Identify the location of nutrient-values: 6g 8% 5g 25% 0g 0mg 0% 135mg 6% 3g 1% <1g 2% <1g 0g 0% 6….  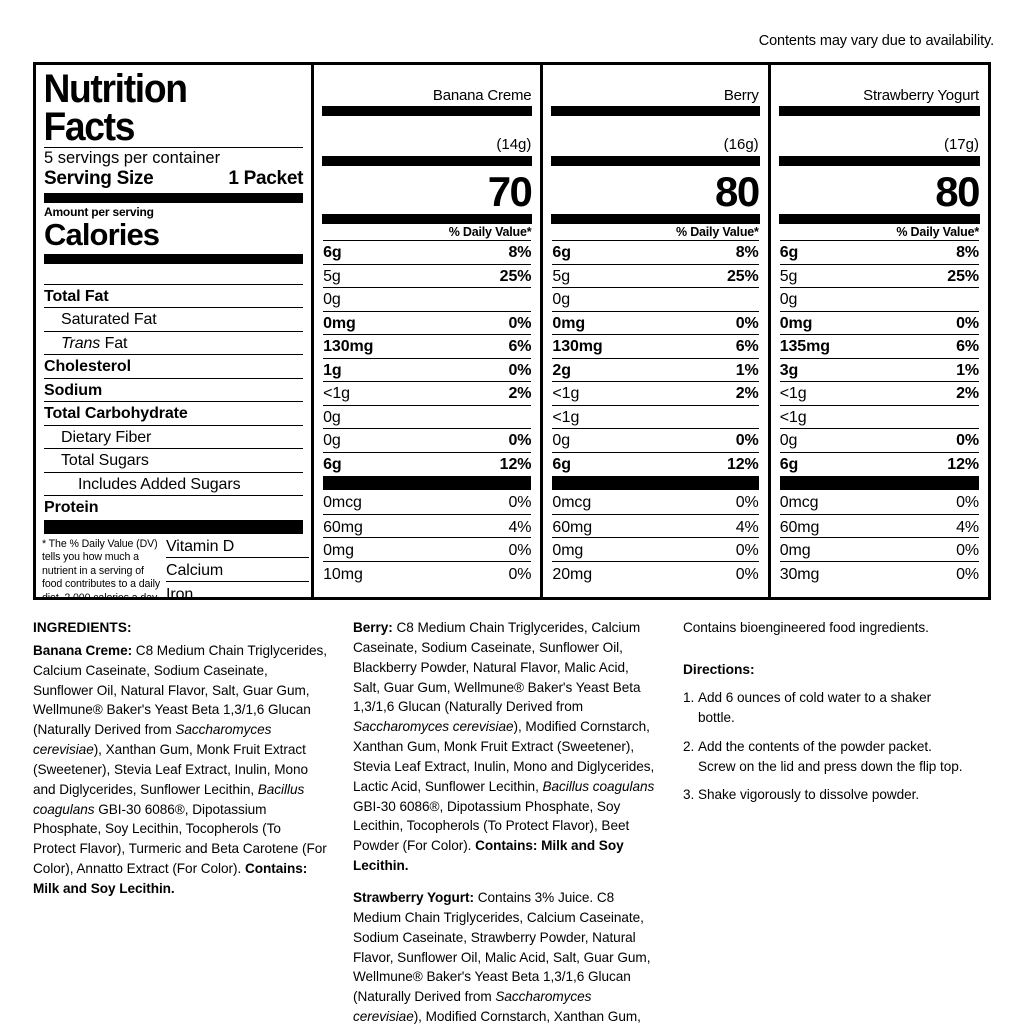
(879, 357).